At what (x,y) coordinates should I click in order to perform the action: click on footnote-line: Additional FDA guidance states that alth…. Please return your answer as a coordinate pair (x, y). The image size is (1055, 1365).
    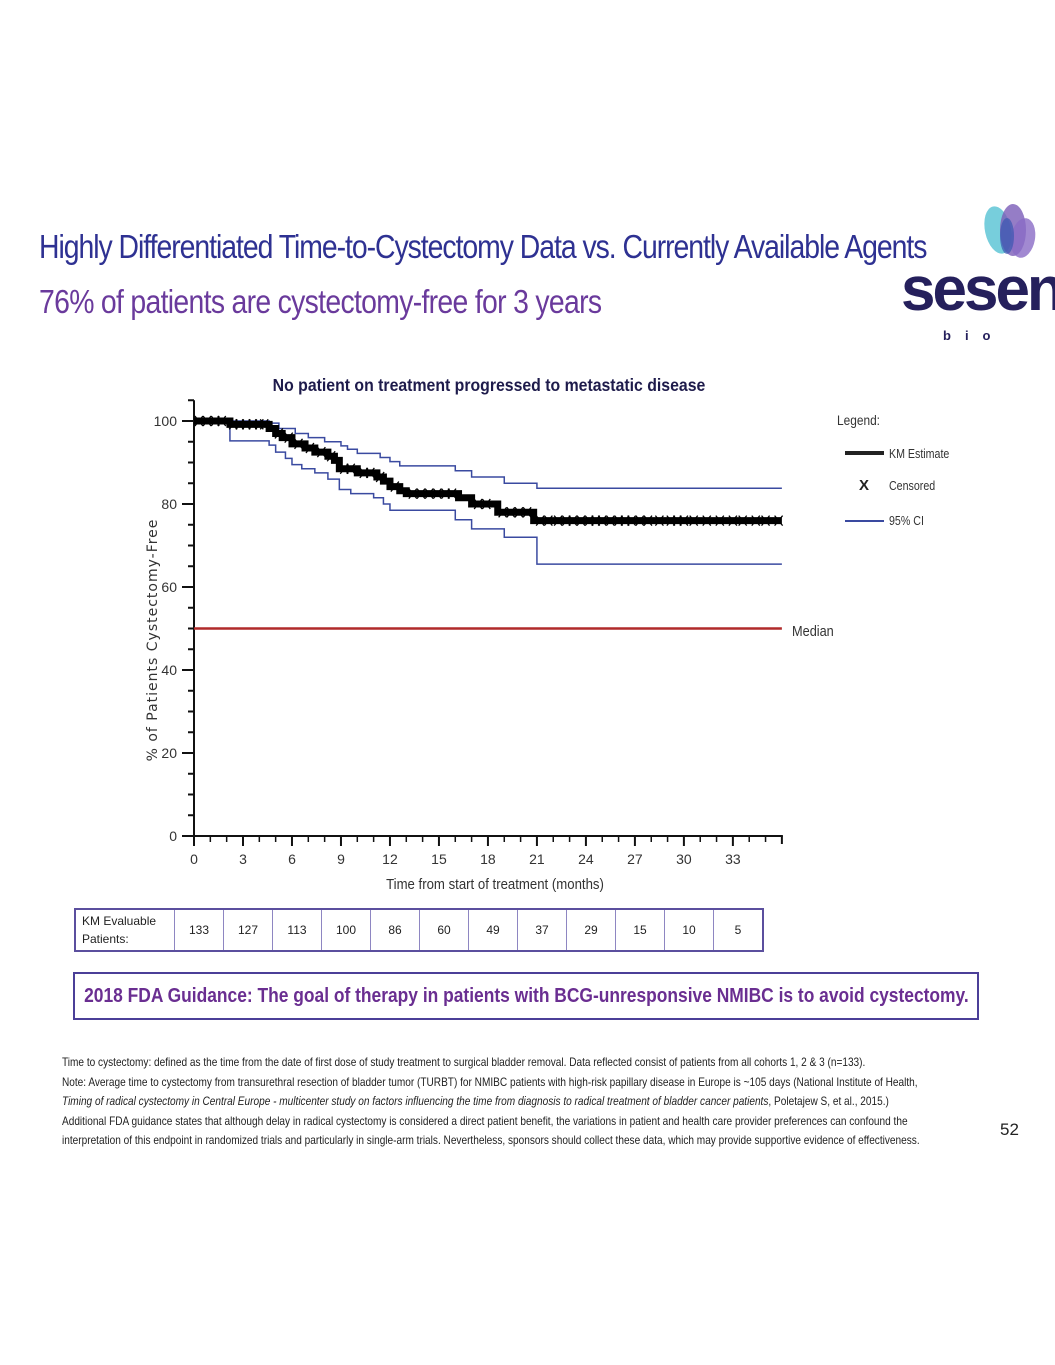
    Looking at the image, I should click on (485, 1120).